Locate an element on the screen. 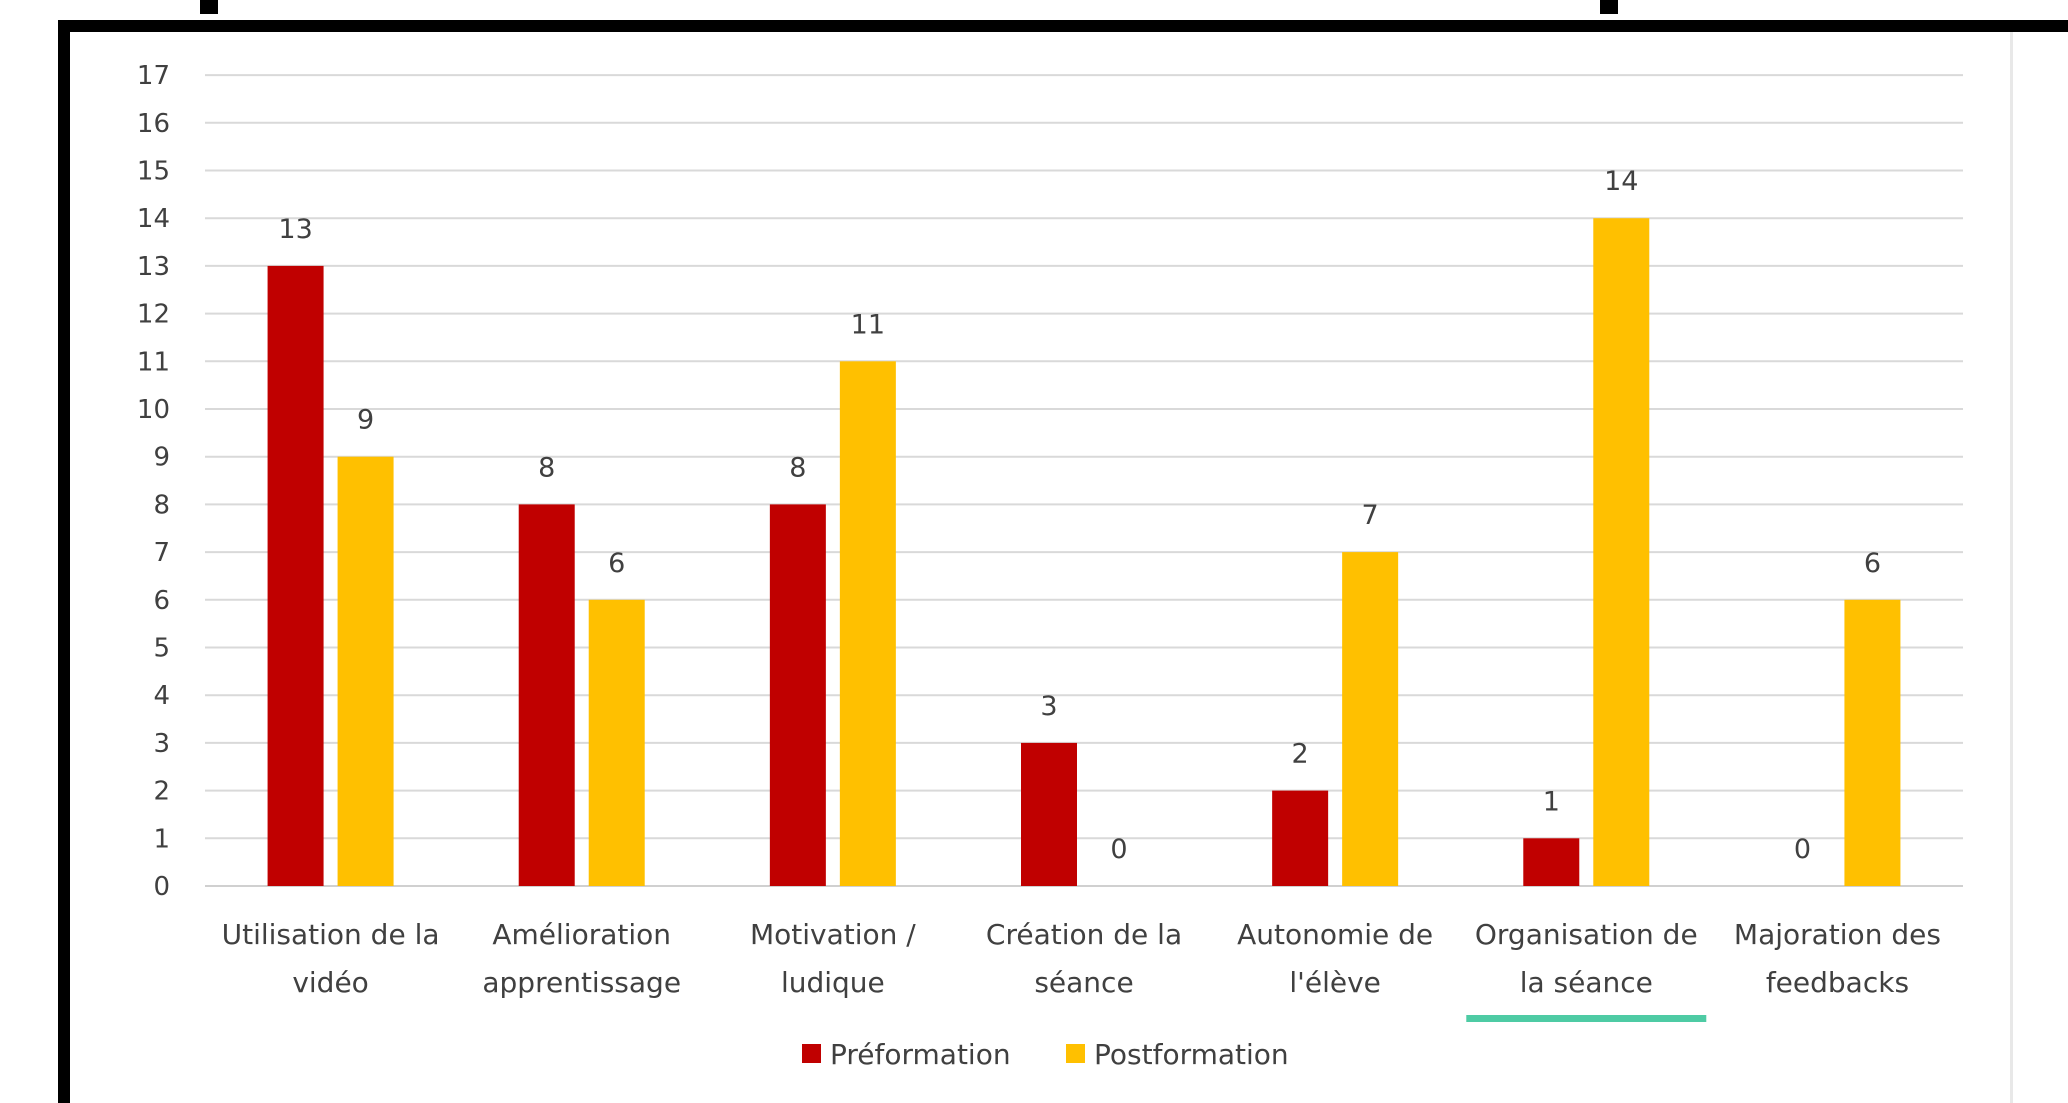  legend-label: Préformation is located at coordinates (920, 1054).